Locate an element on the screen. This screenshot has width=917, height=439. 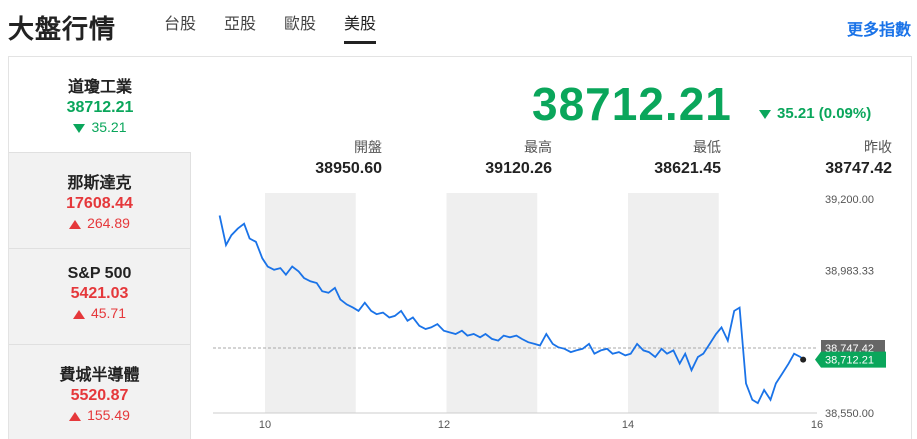
tab-tw: 台股 is located at coordinates (180, 24).